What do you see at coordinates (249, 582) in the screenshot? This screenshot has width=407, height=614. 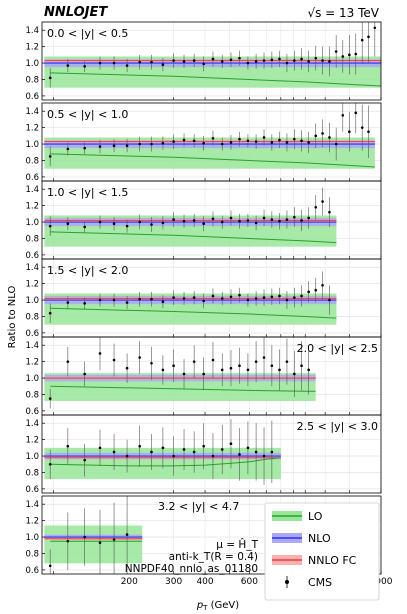 I see `x-tick-label: 600` at bounding box center [249, 582].